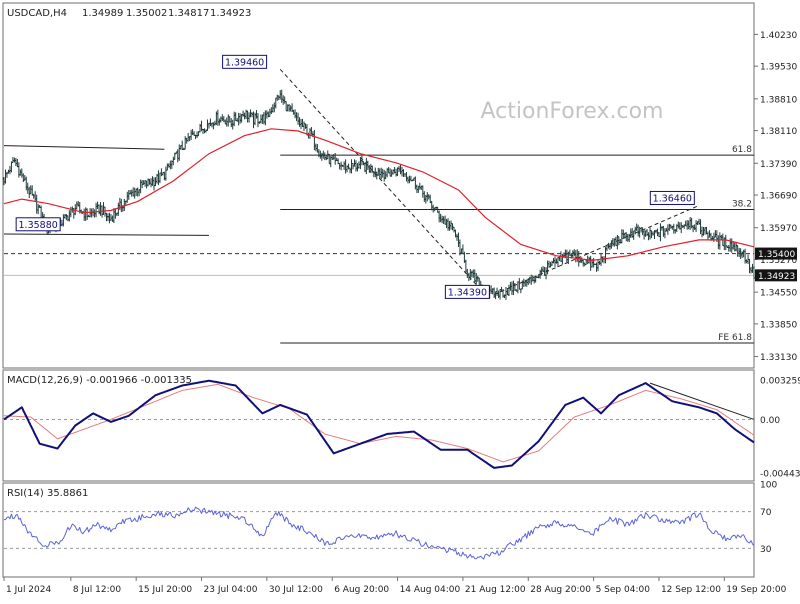 This screenshot has width=800, height=604. What do you see at coordinates (560, 590) in the screenshot?
I see `time-tick-label: 28 Aug 20:00` at bounding box center [560, 590].